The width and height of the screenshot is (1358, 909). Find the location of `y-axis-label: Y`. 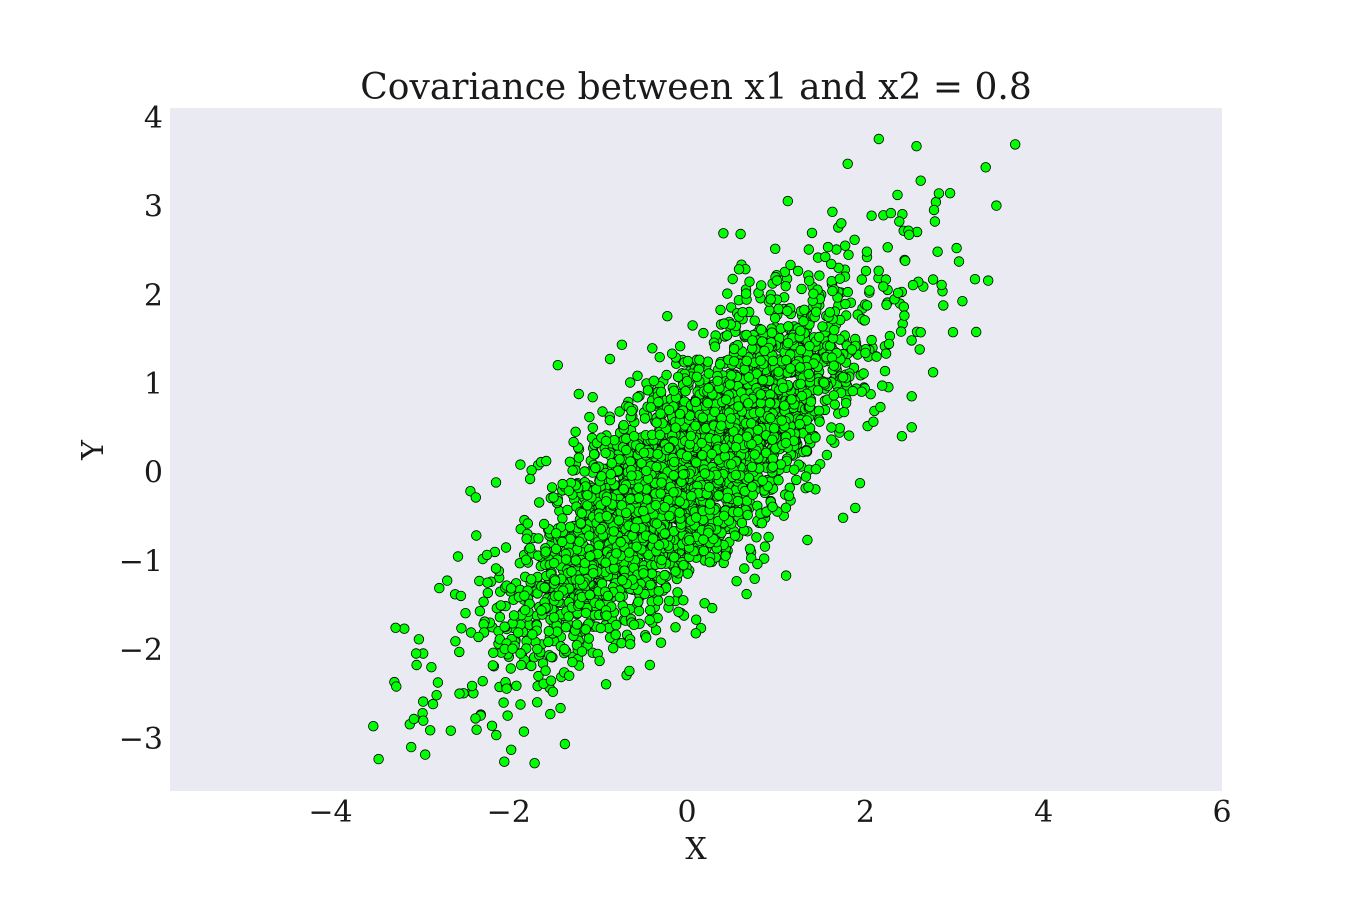

y-axis-label: Y is located at coordinates (93, 450).